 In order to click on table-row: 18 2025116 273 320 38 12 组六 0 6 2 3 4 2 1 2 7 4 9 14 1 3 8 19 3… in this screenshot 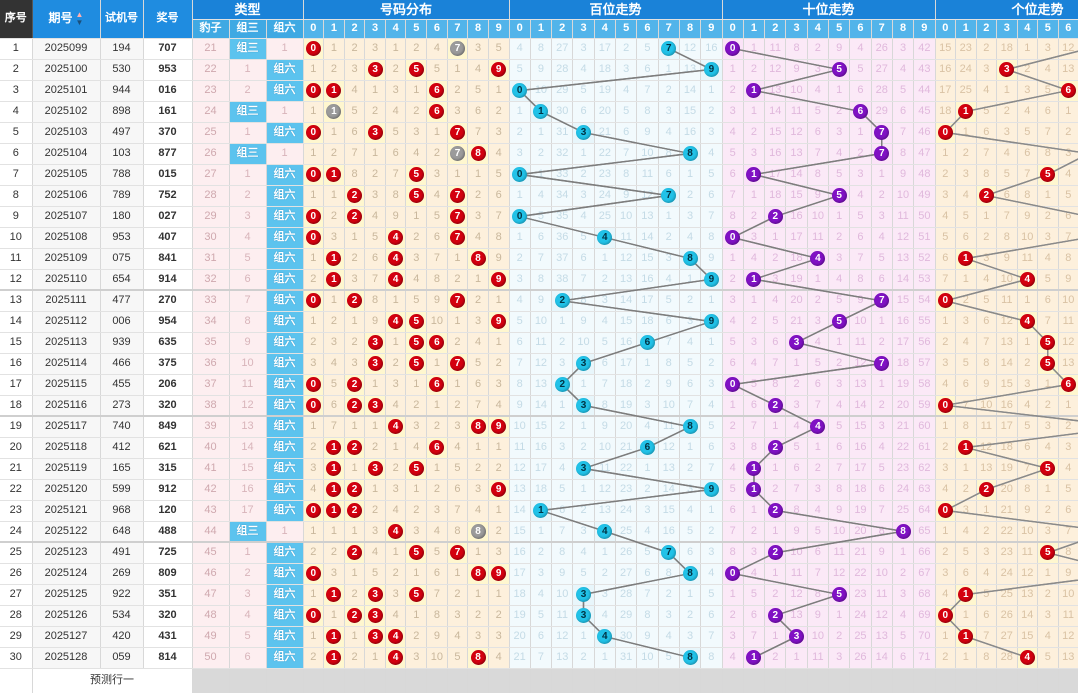, I will do `click(539, 406)`.